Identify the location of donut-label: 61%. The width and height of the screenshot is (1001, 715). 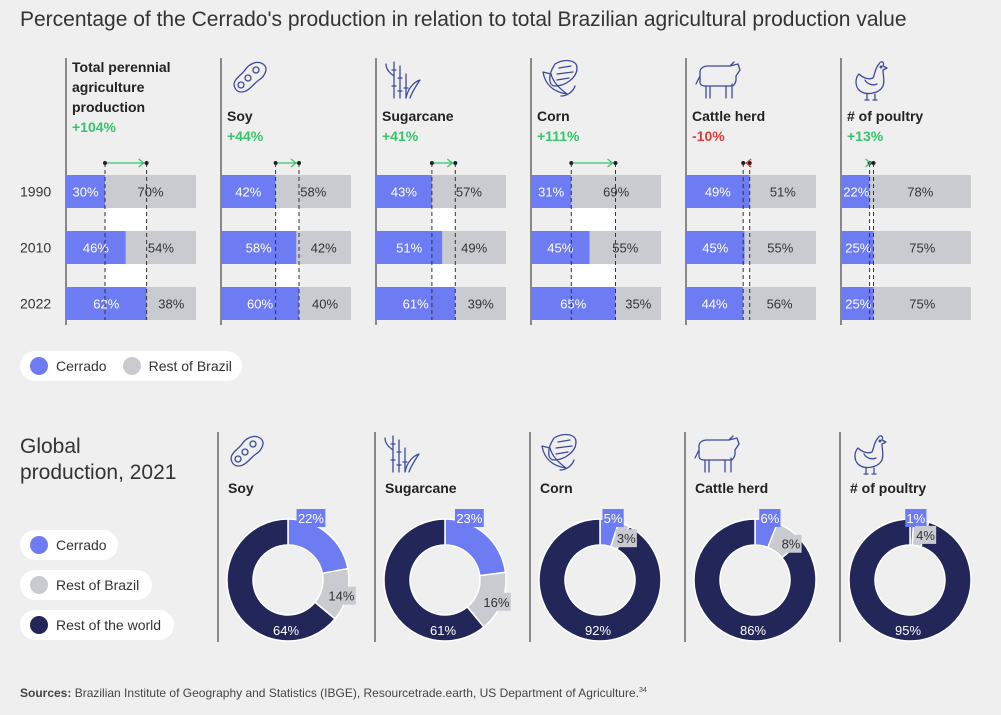
(443, 630).